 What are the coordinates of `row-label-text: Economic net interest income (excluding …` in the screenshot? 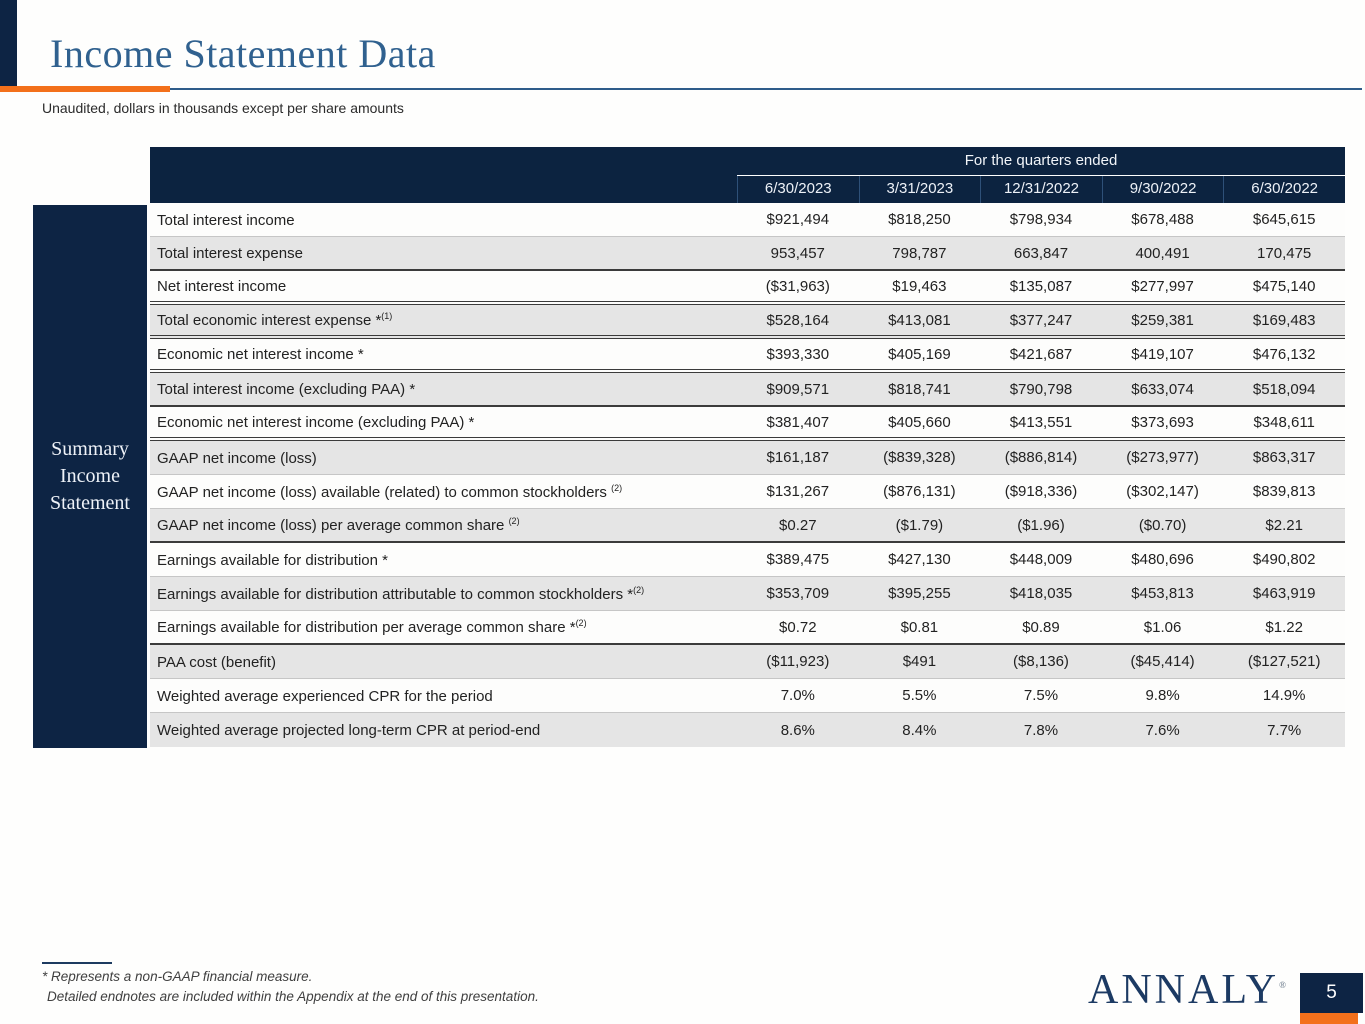 It's located at (316, 422).